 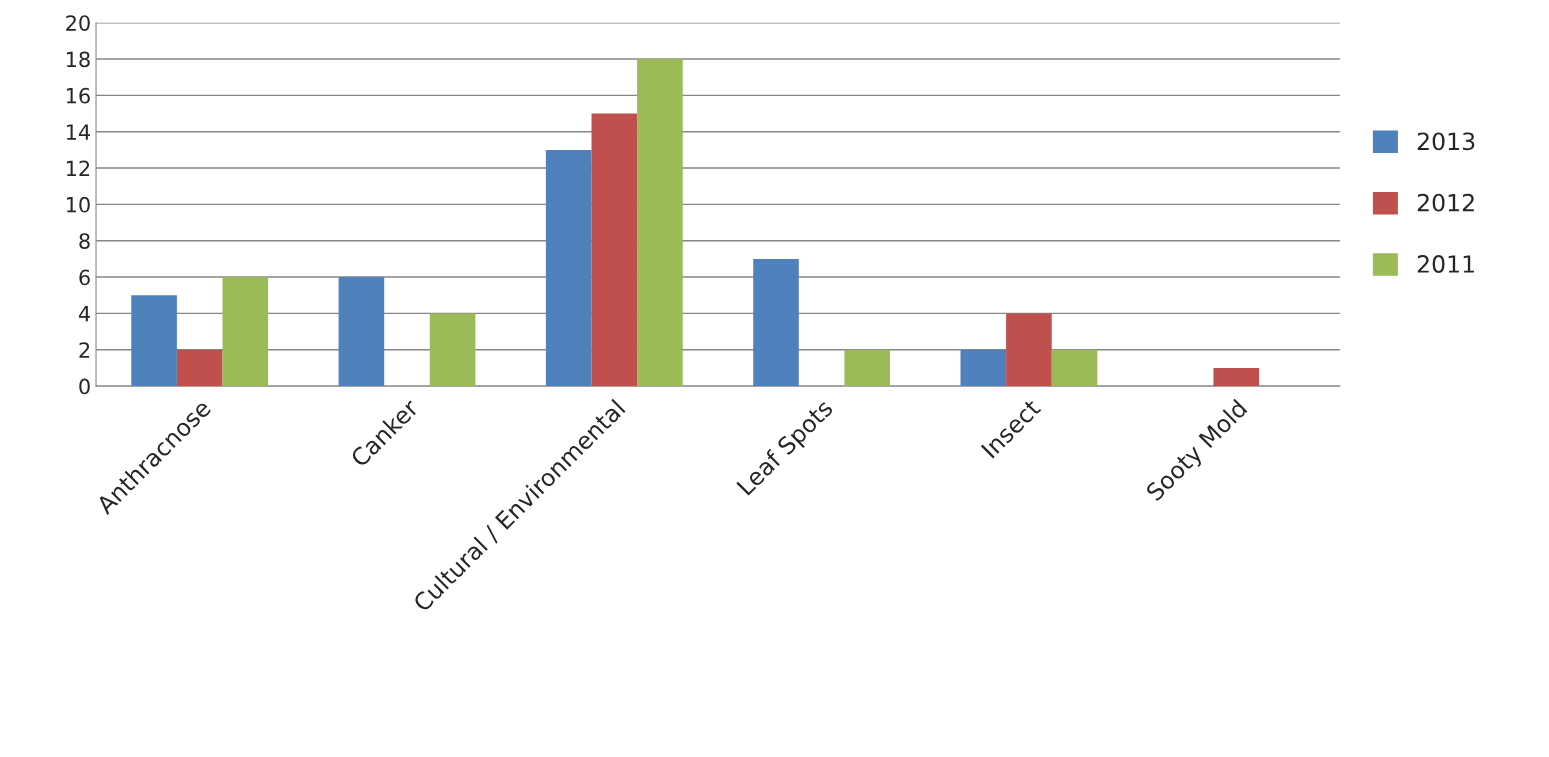 I want to click on y-tick-label: 12, so click(x=78, y=168).